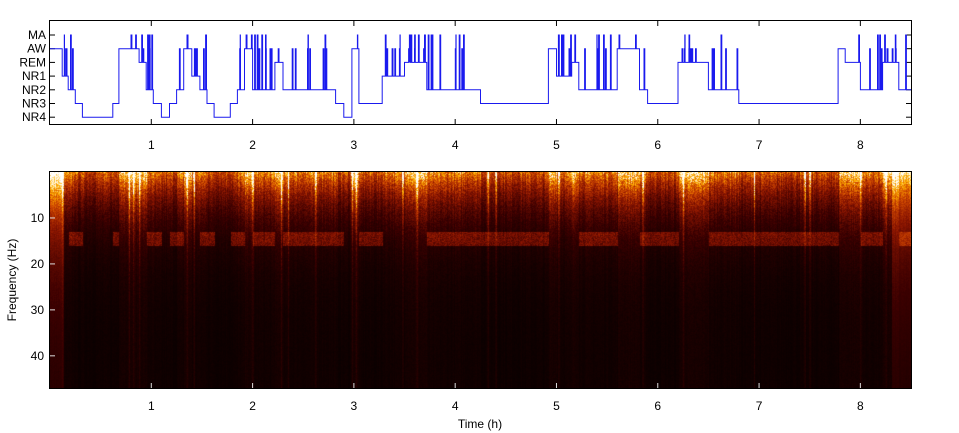 This screenshot has width=959, height=433. What do you see at coordinates (34, 117) in the screenshot?
I see `hypnogram-y-tick-label: NR4` at bounding box center [34, 117].